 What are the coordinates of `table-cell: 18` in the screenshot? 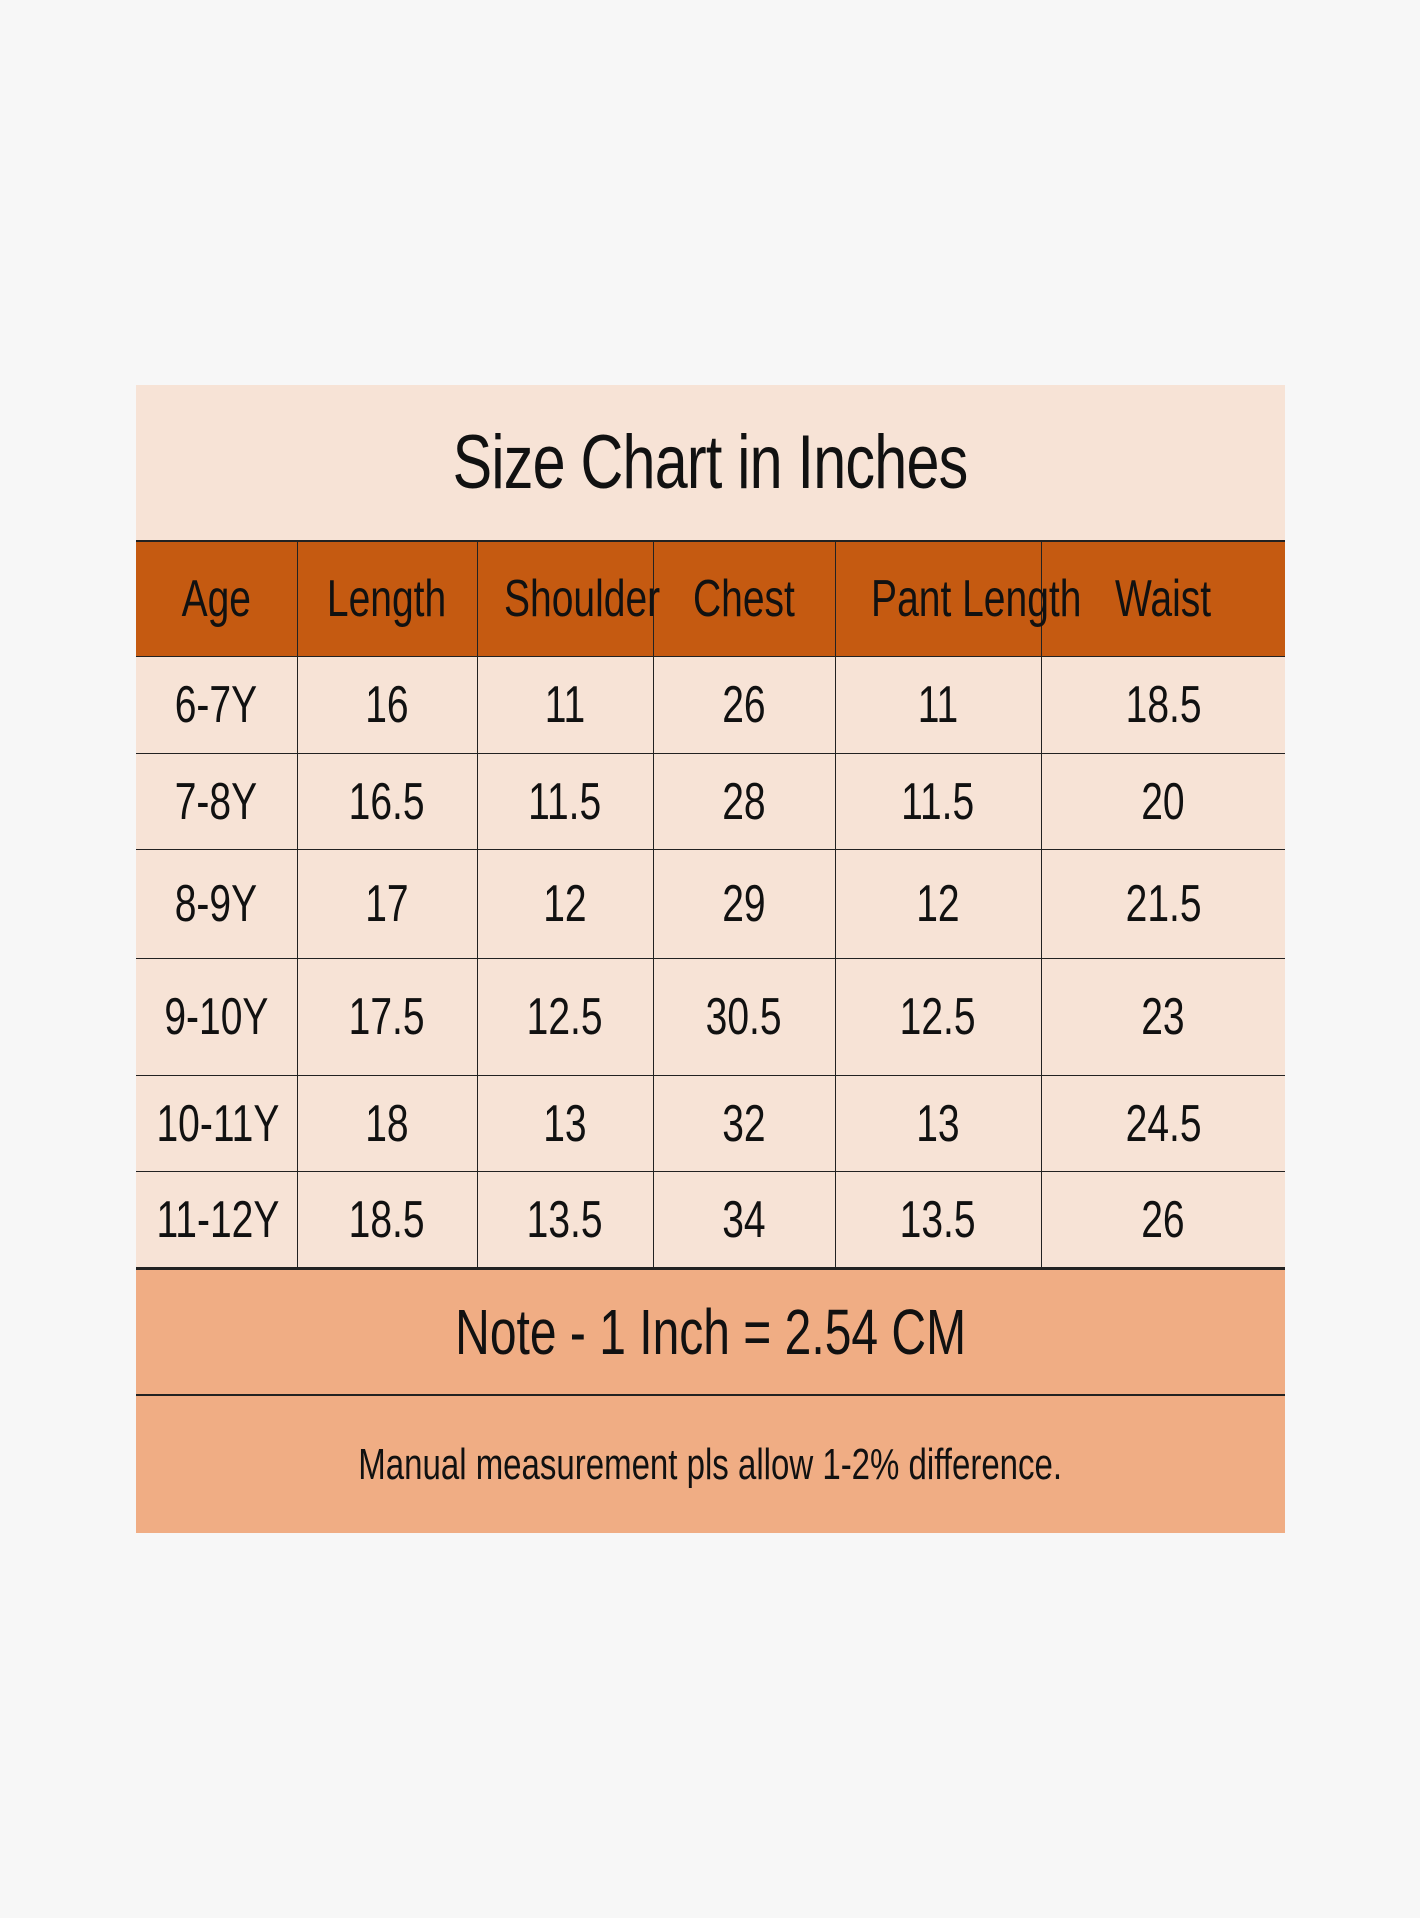 It's located at (387, 1123).